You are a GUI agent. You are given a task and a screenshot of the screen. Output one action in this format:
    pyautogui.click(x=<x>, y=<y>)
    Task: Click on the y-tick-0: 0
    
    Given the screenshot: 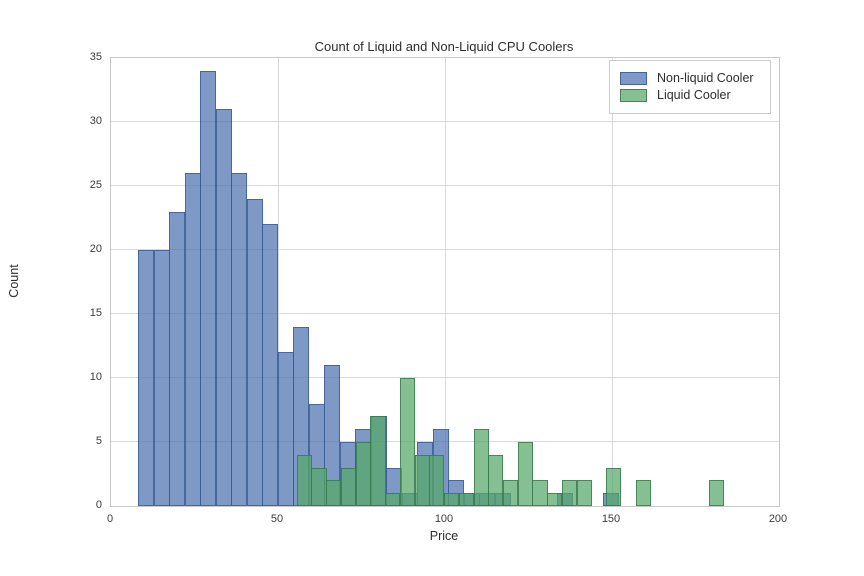 What is the action you would take?
    pyautogui.click(x=98, y=505)
    